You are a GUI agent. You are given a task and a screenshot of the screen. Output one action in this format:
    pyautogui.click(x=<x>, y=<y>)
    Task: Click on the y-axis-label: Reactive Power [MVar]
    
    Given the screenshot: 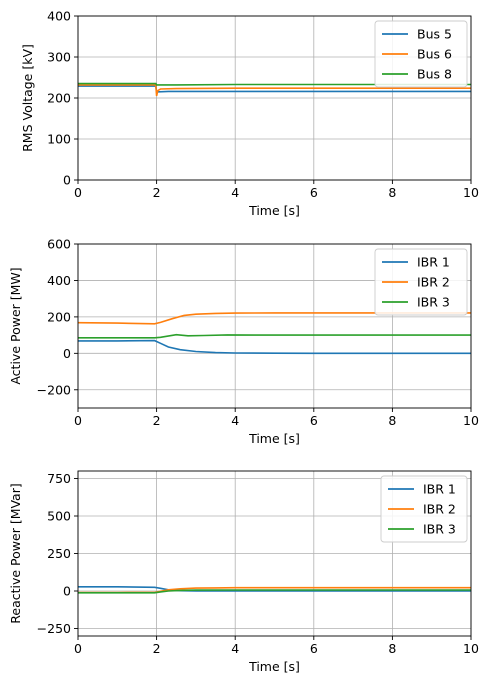 What is the action you would take?
    pyautogui.click(x=15, y=553)
    